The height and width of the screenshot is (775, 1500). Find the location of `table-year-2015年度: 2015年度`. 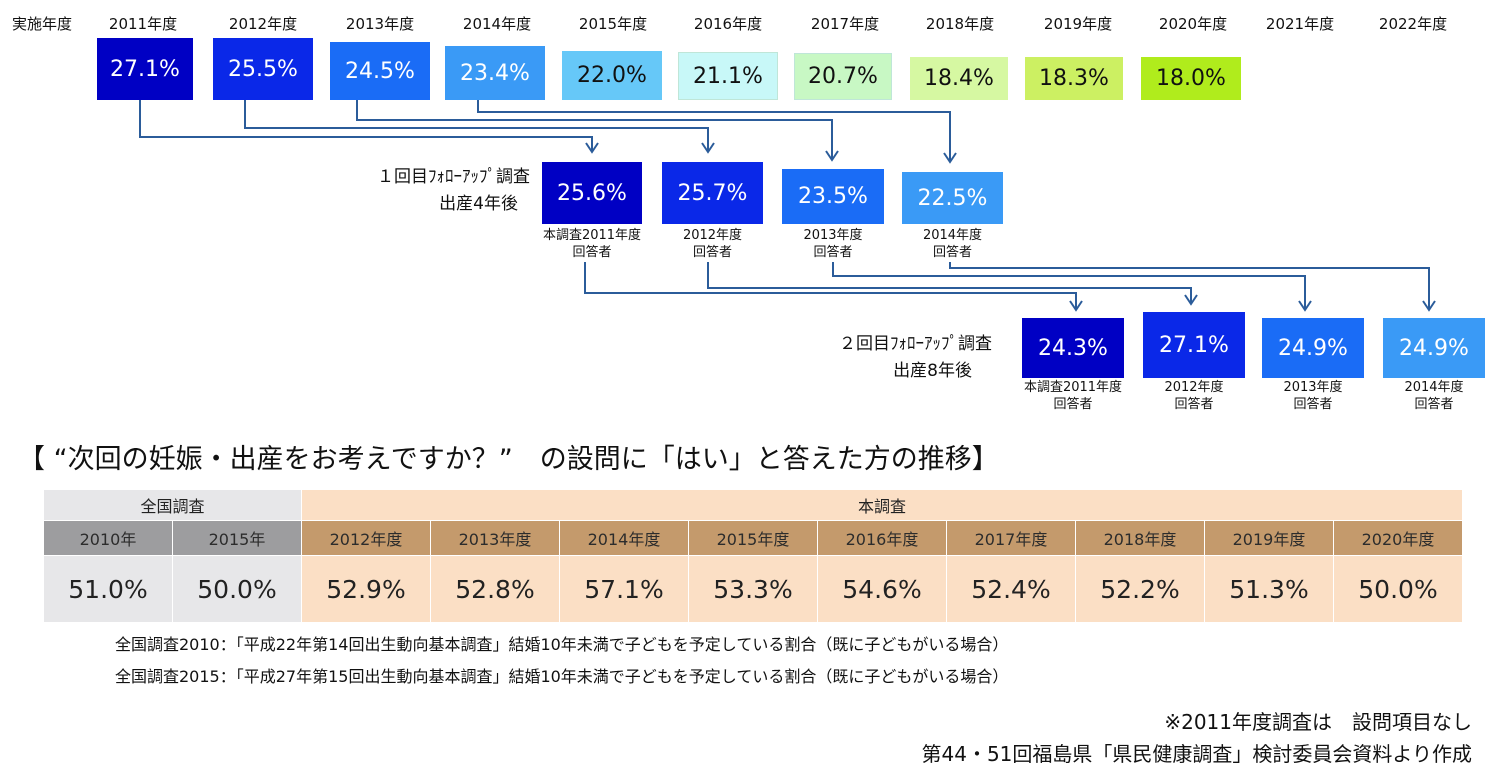

table-year-2015年度: 2015年度 is located at coordinates (753, 538).